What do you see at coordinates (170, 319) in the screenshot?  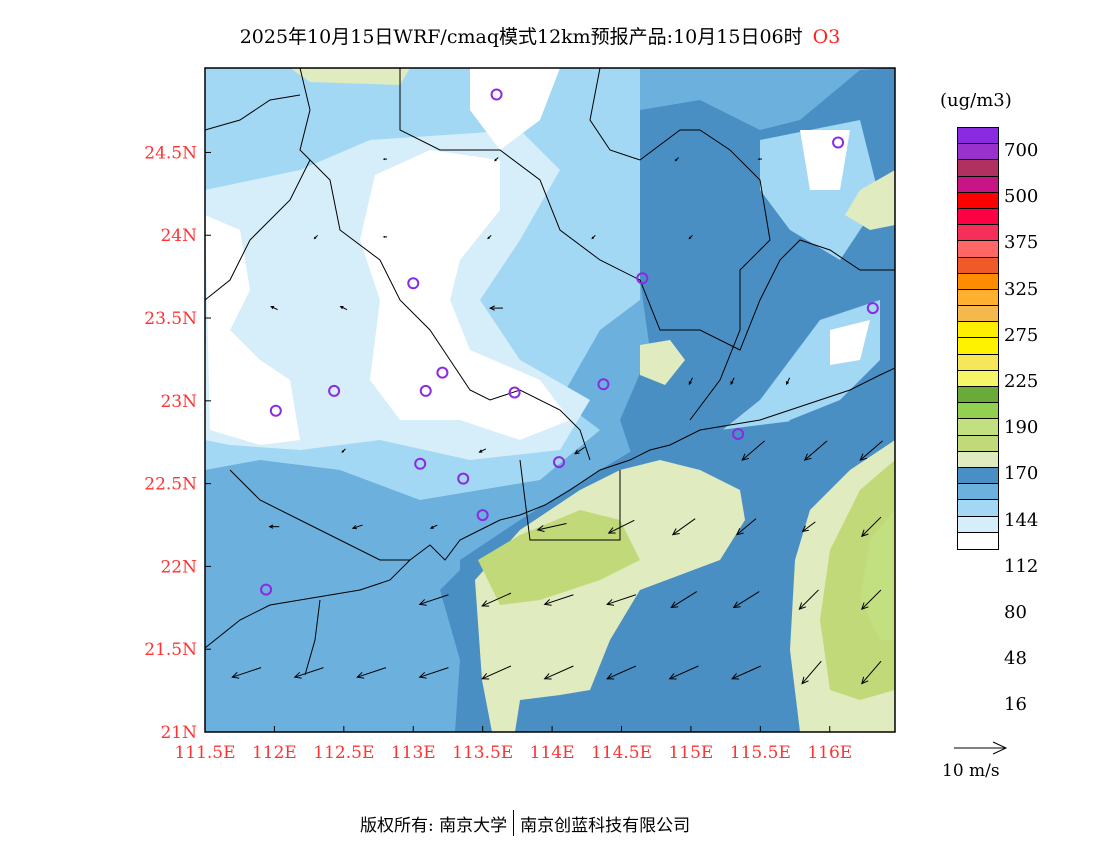 I see `lat-tick-label: 23.5N` at bounding box center [170, 319].